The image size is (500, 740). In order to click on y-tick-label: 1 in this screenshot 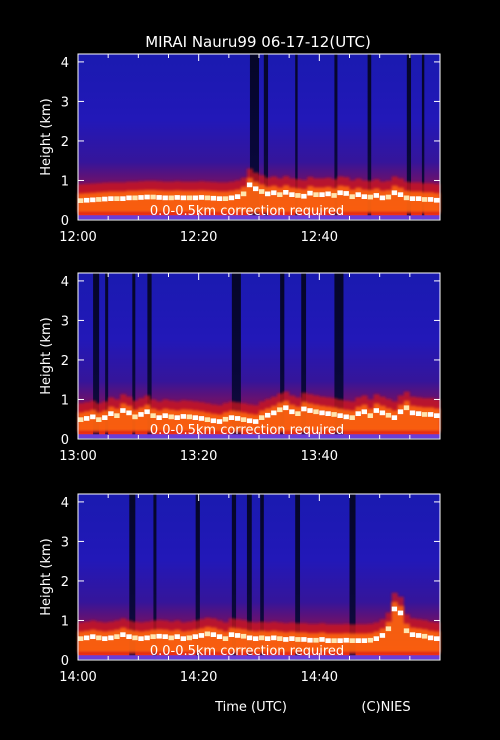, I will do `click(65, 621)`.